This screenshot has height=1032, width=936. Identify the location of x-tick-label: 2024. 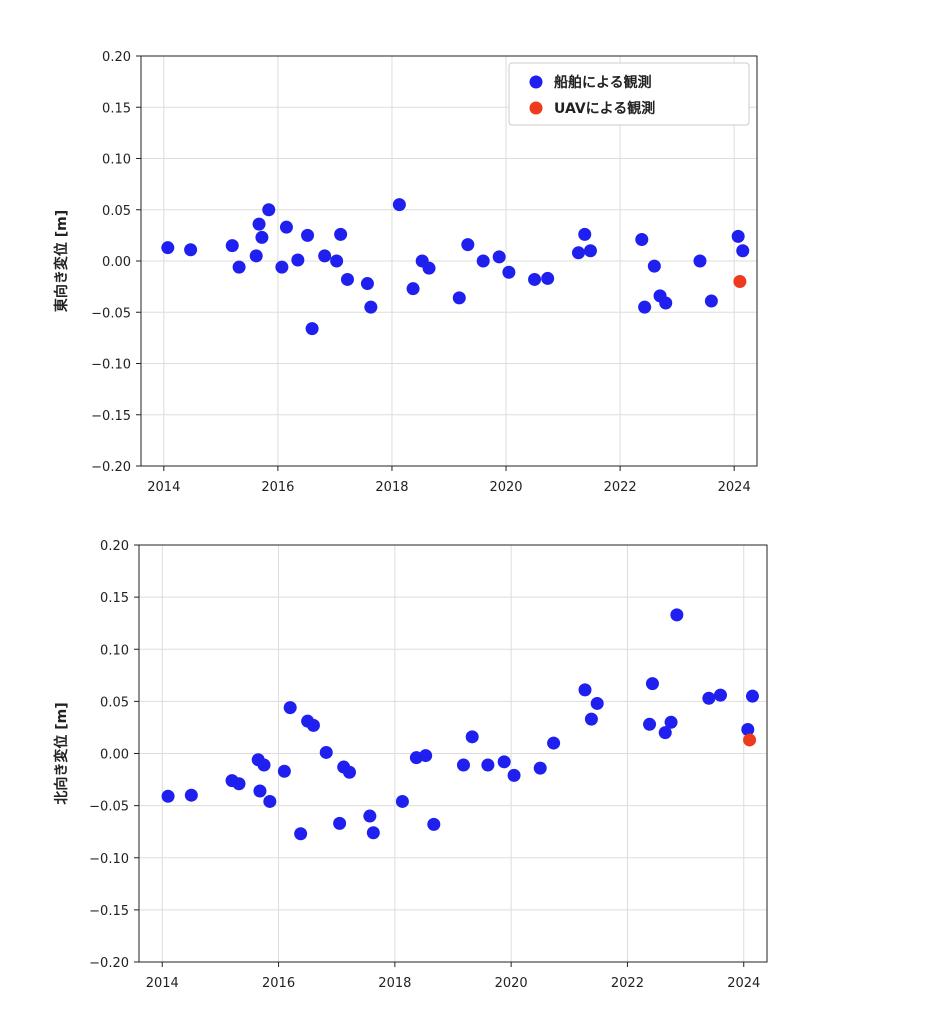
(734, 487).